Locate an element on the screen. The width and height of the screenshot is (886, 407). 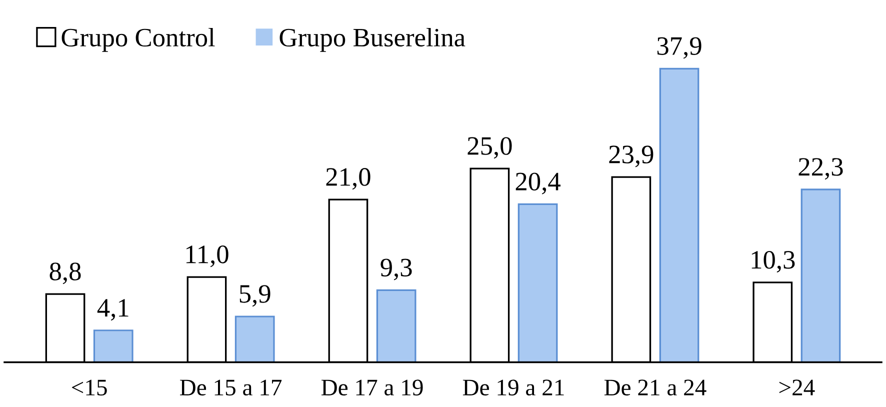
data-label: 23,9 is located at coordinates (631, 157).